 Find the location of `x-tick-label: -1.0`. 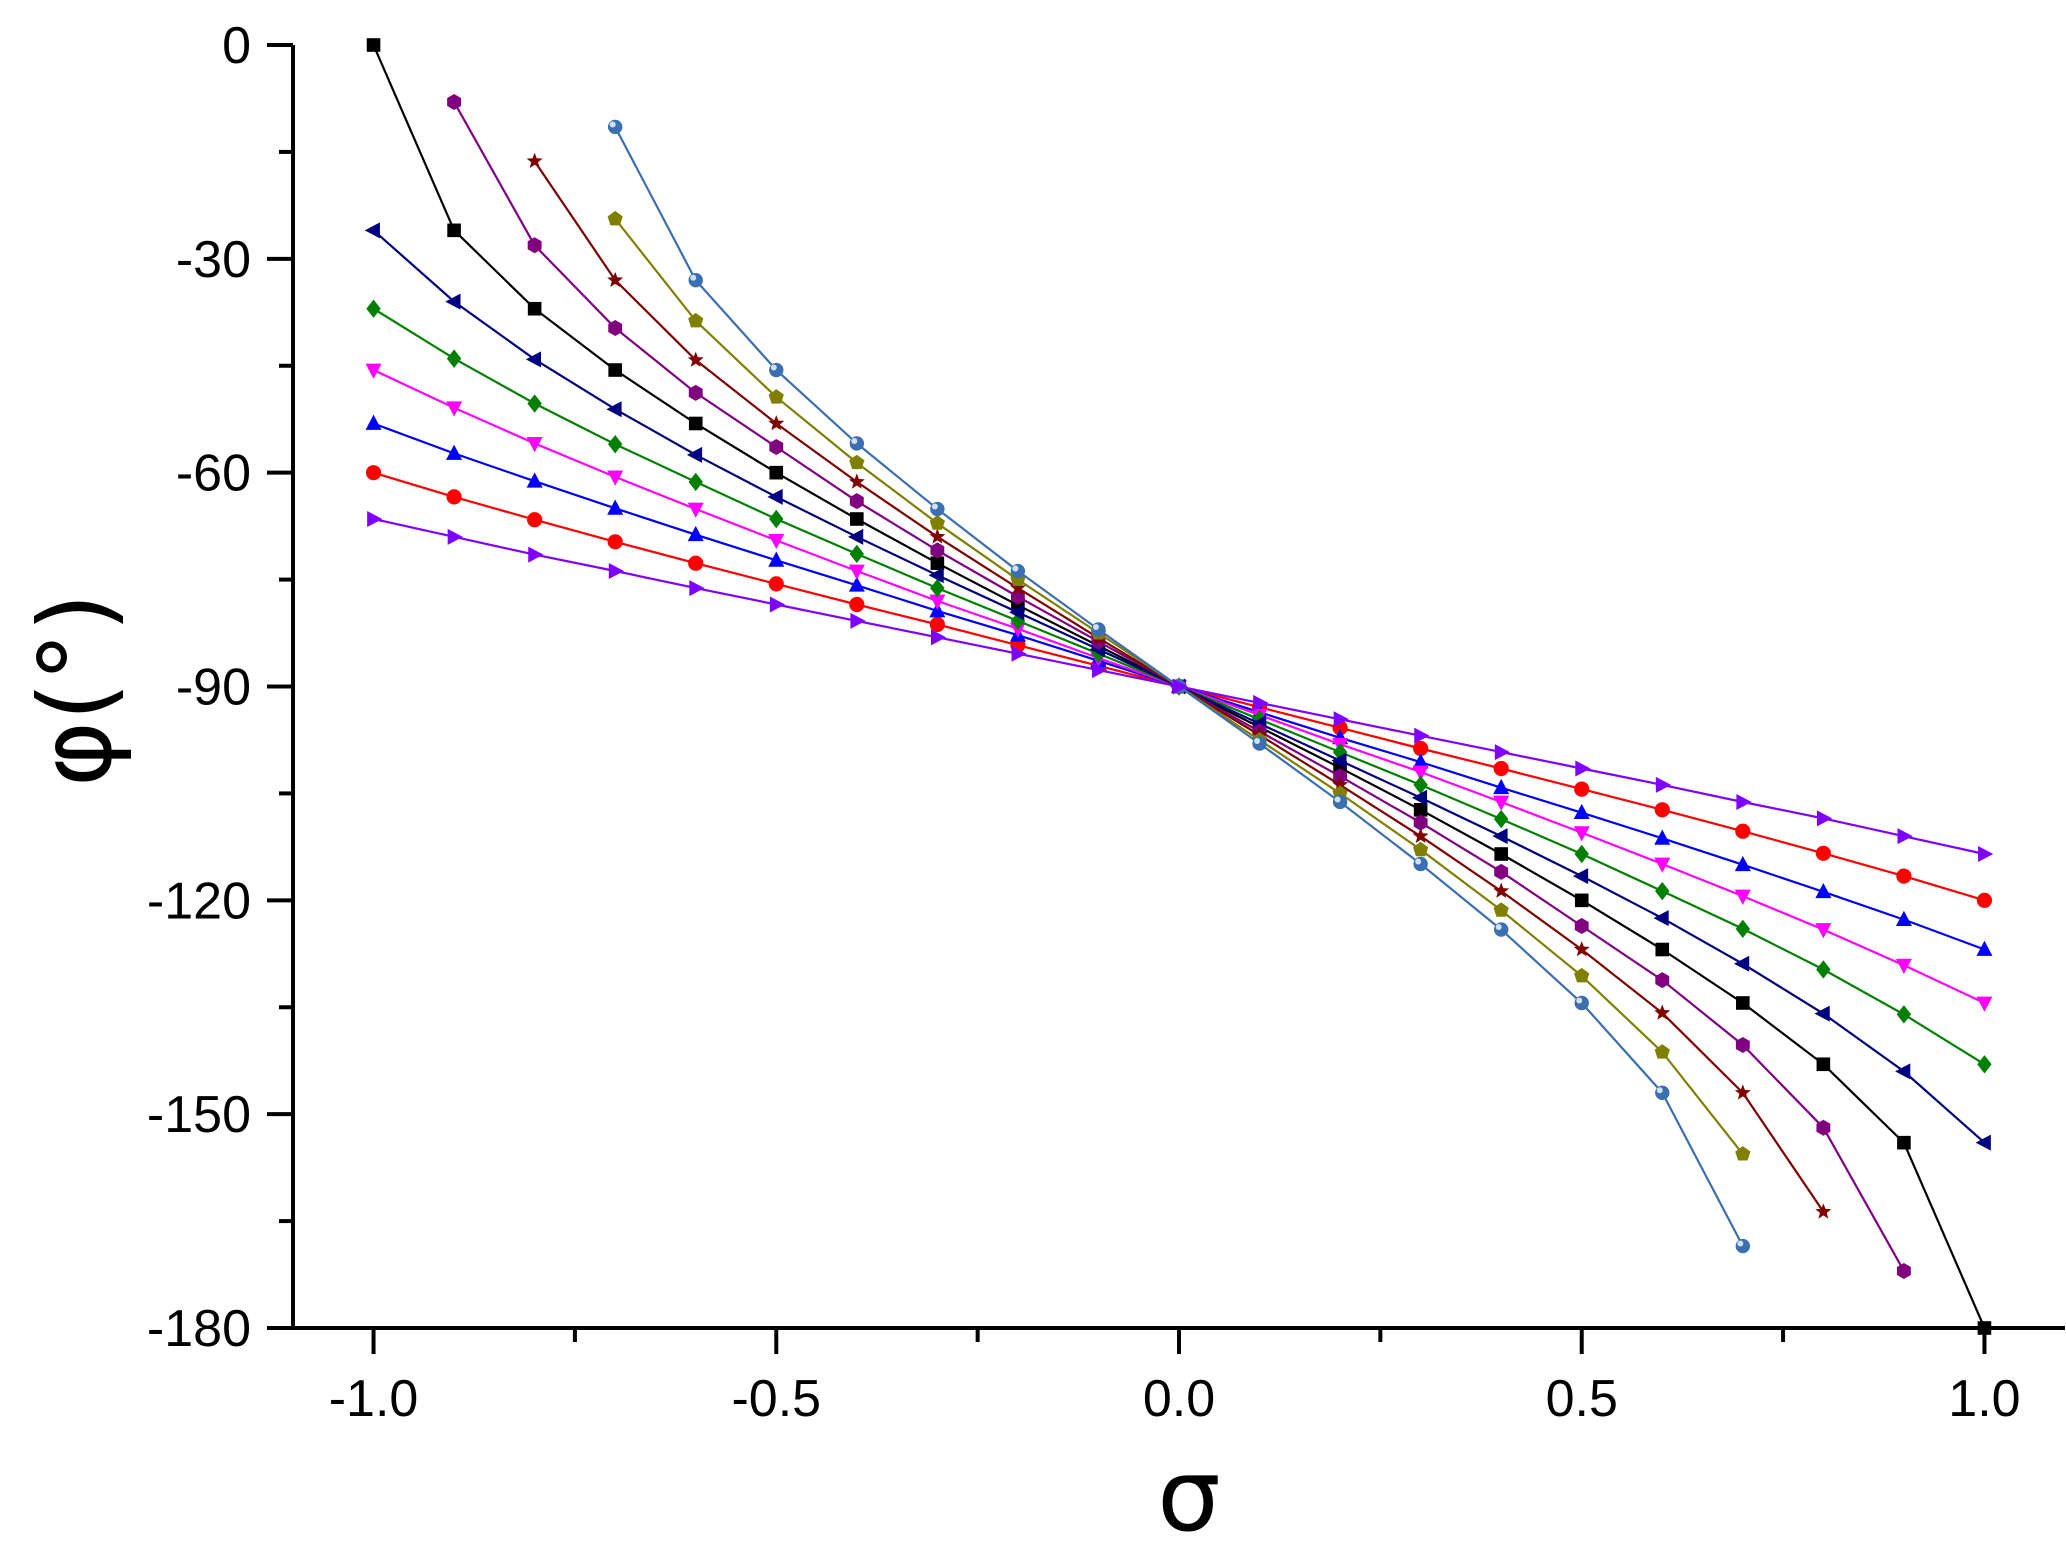

x-tick-label: -1.0 is located at coordinates (374, 1399).